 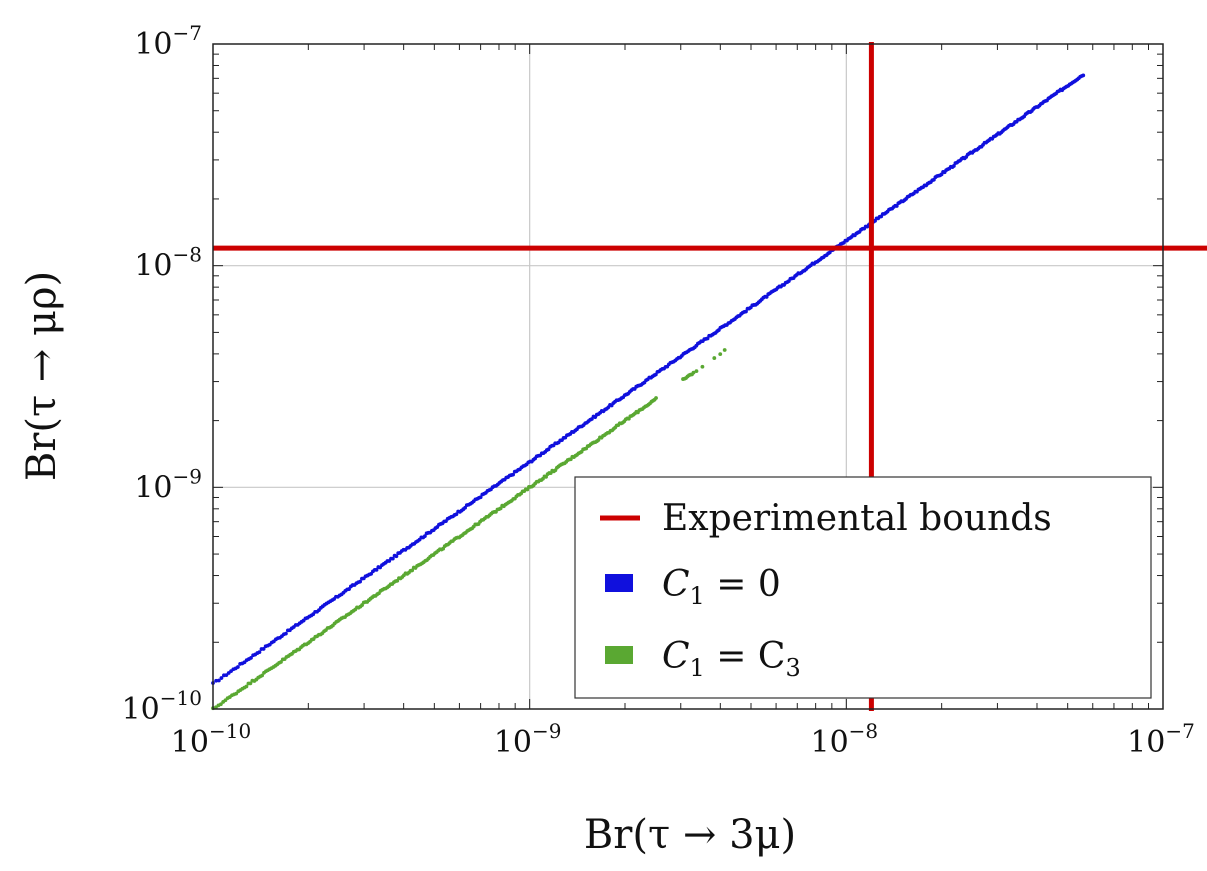 I want to click on legend-box, so click(x=863, y=587).